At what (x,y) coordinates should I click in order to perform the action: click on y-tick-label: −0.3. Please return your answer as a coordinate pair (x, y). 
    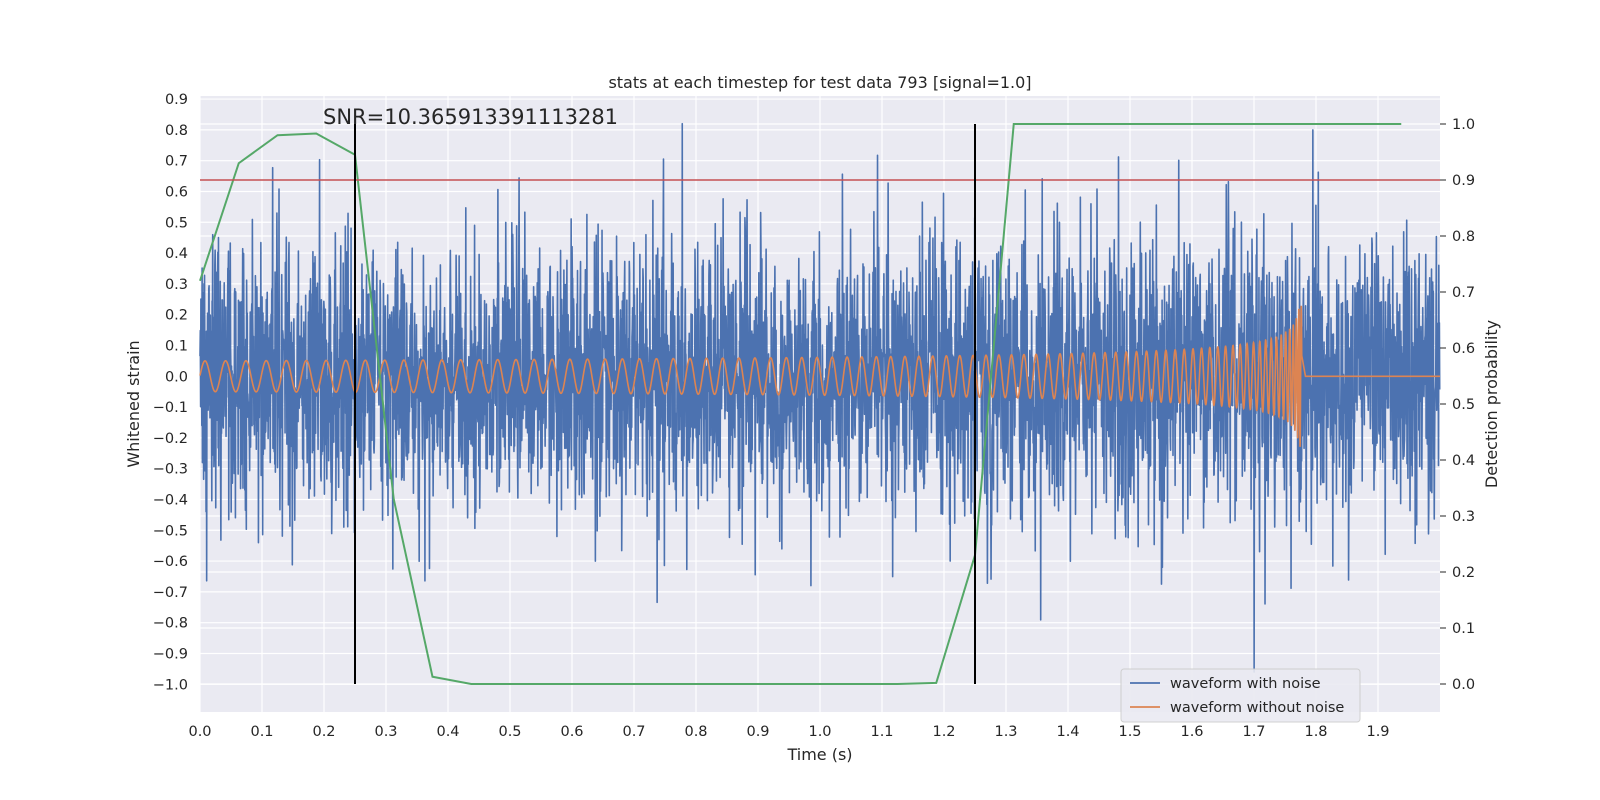
    Looking at the image, I should click on (170, 470).